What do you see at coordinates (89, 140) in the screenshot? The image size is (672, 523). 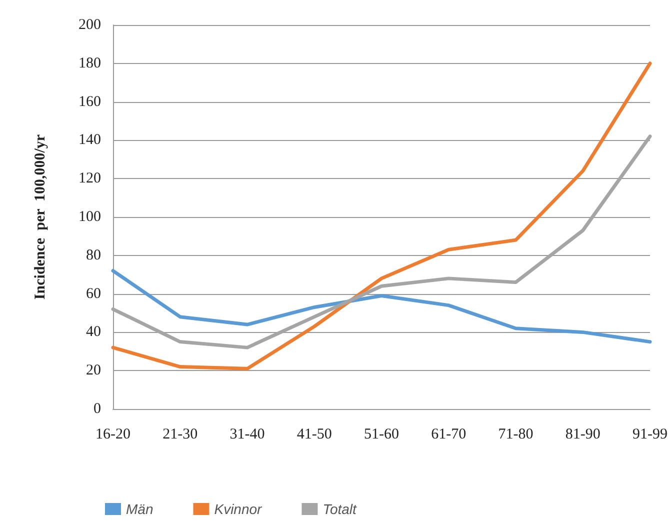 I see `y-tick-label: 140` at bounding box center [89, 140].